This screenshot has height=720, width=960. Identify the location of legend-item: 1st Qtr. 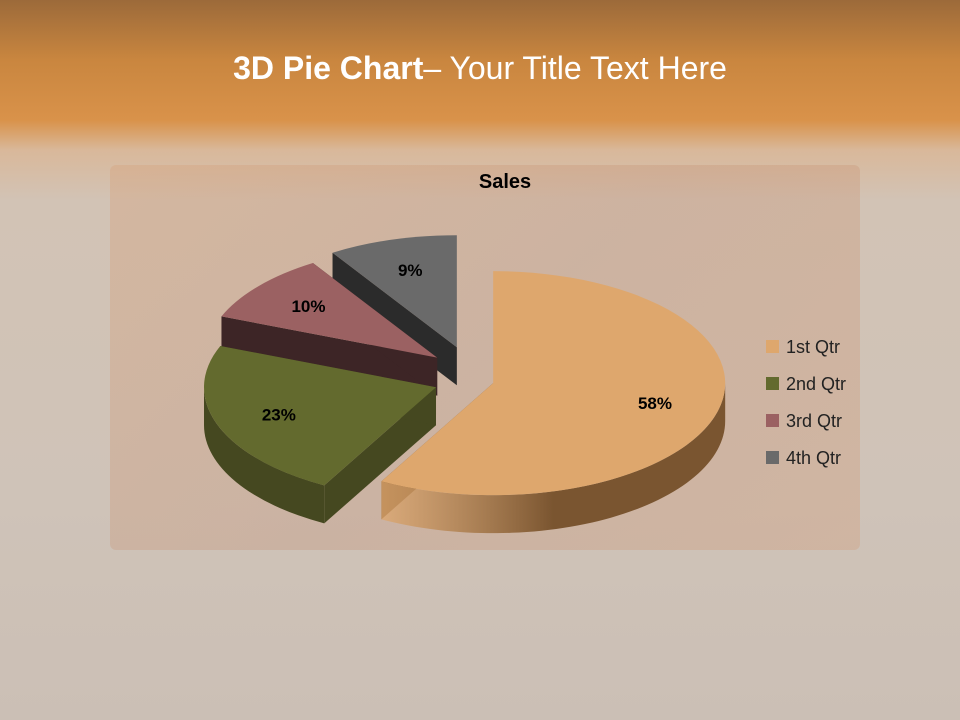
(803, 347).